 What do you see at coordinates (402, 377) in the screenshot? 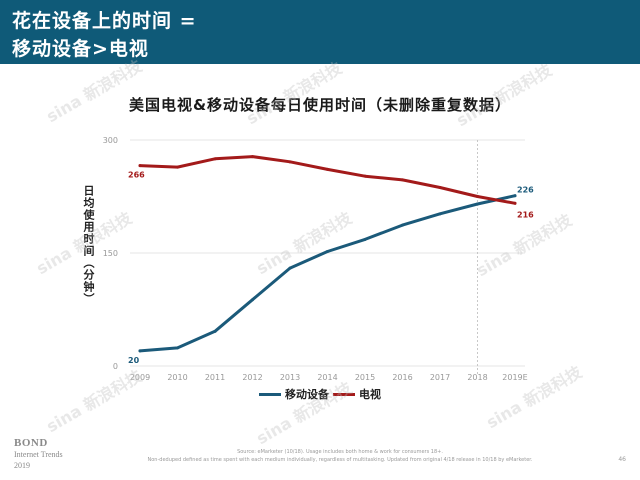
I see `x-tick-label: 2016` at bounding box center [402, 377].